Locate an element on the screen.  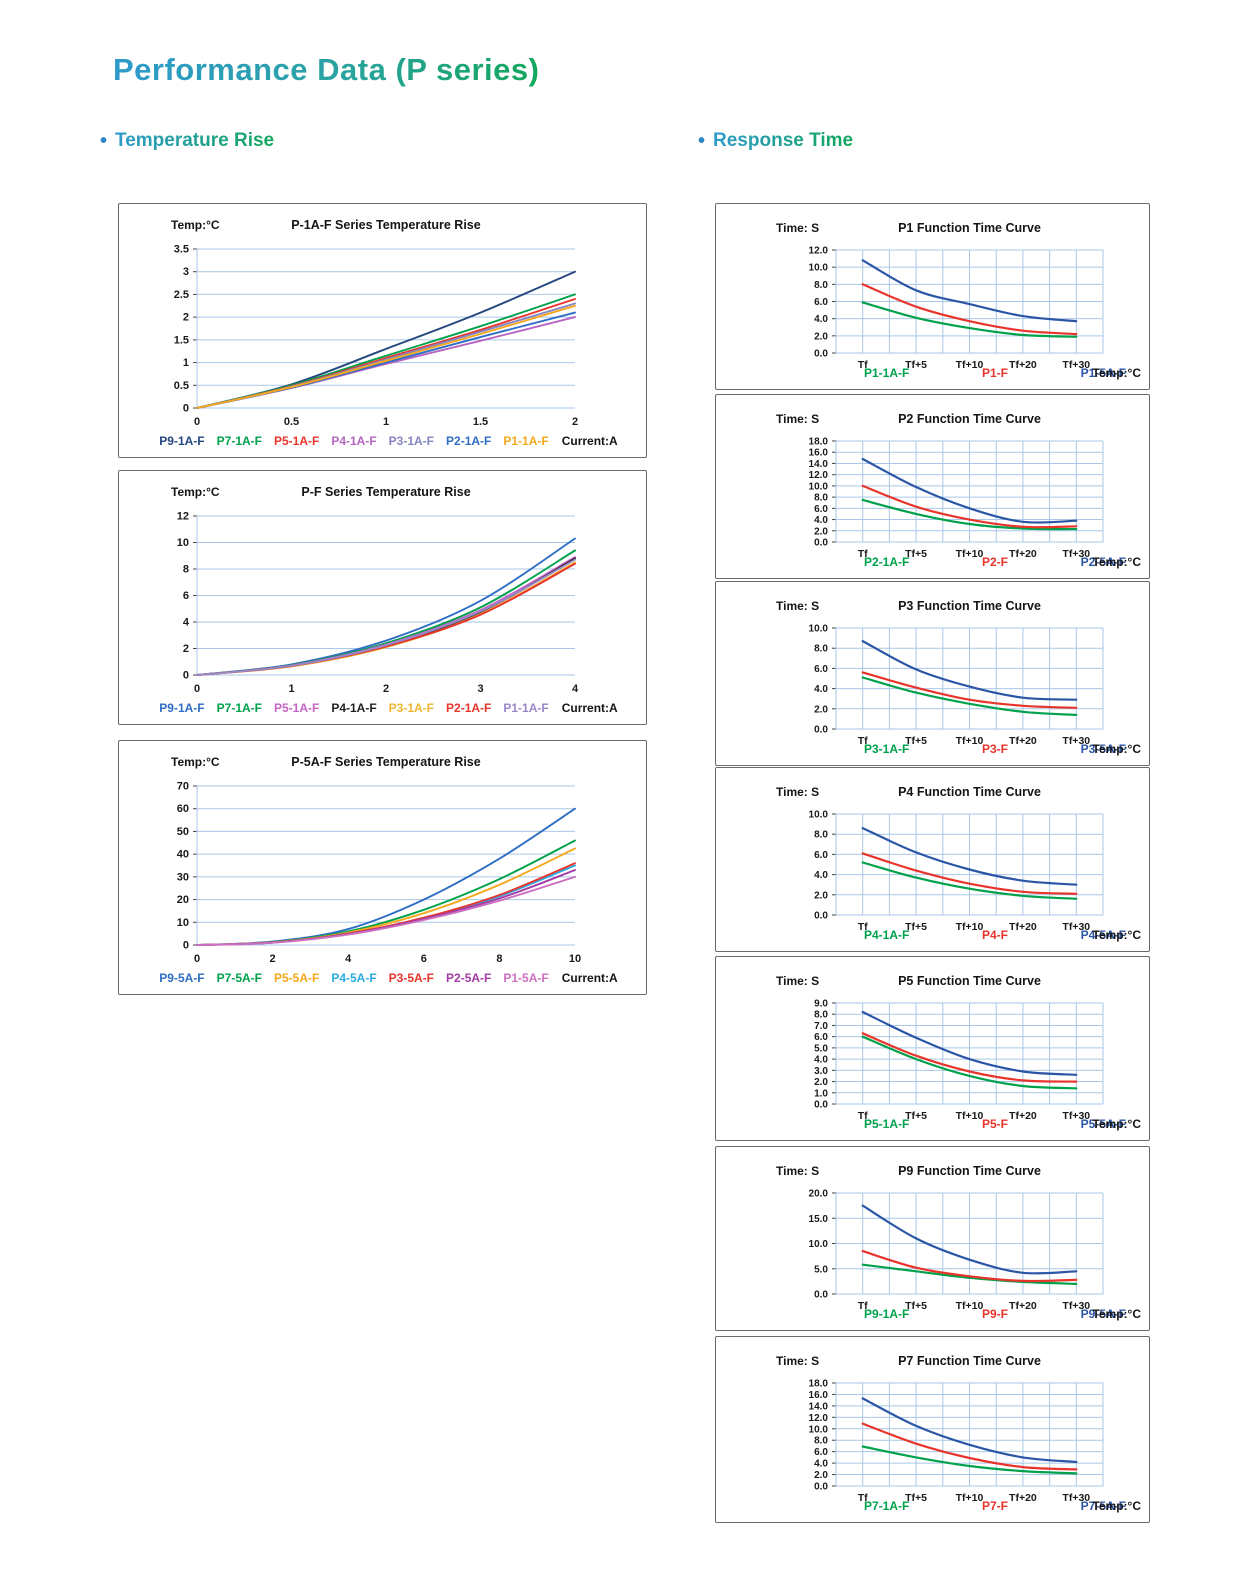
chart-legend: P3-1A-F P3-F P3-5A-F is located at coordinates (995, 749).